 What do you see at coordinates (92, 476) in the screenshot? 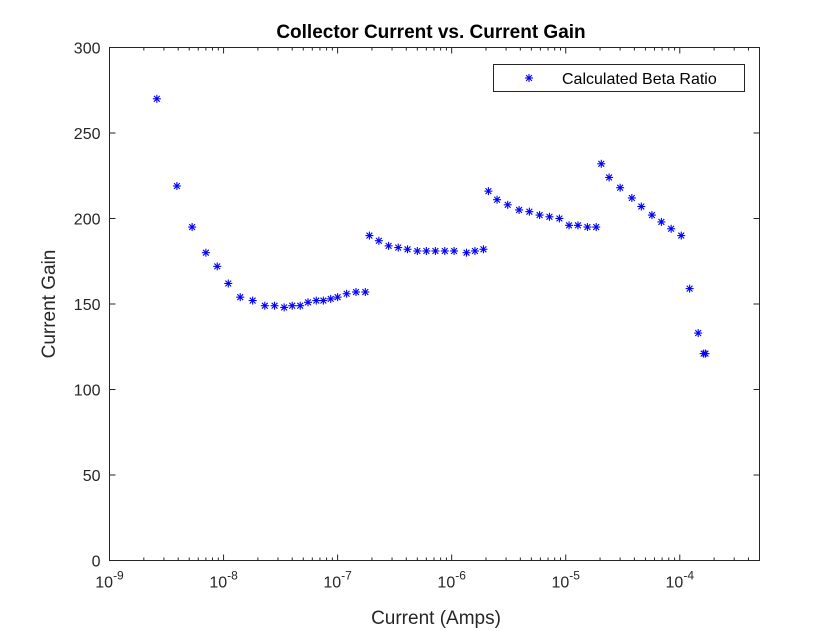
I see `y-tick-label: 50` at bounding box center [92, 476].